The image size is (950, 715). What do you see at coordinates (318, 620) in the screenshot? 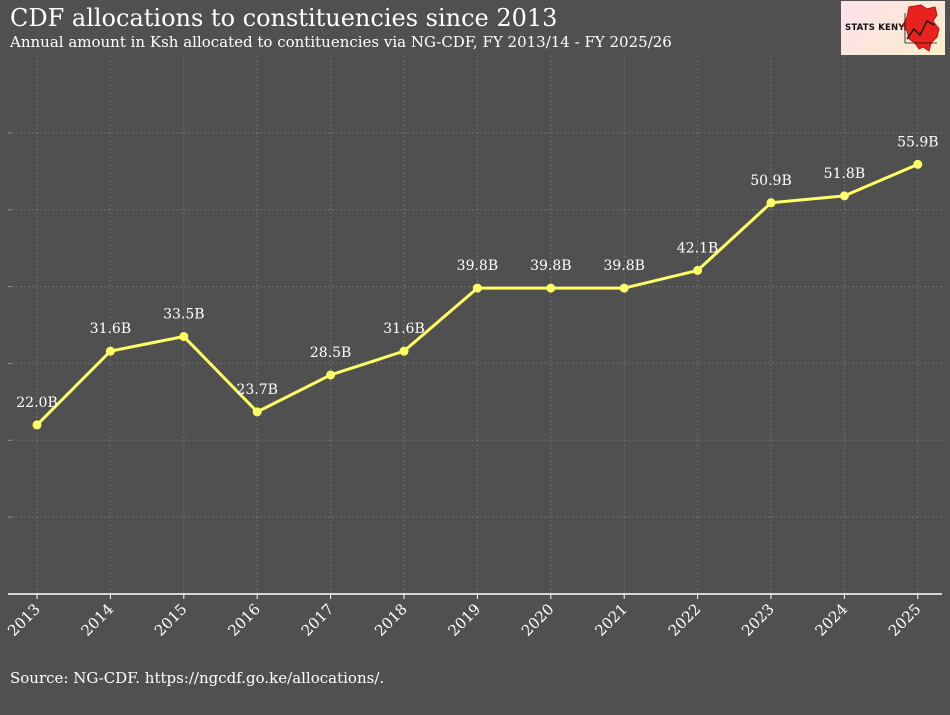
I see `x-tick-label: 2017` at bounding box center [318, 620].